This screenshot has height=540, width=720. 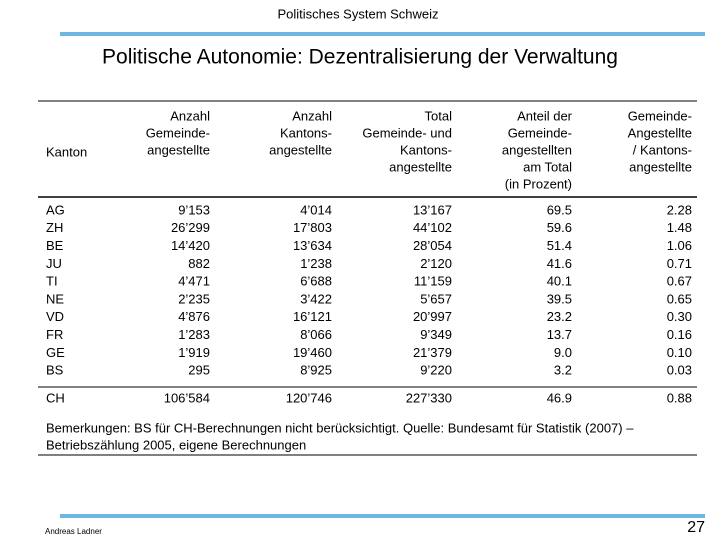 What do you see at coordinates (679, 370) in the screenshot?
I see `table-cell: 0.03` at bounding box center [679, 370].